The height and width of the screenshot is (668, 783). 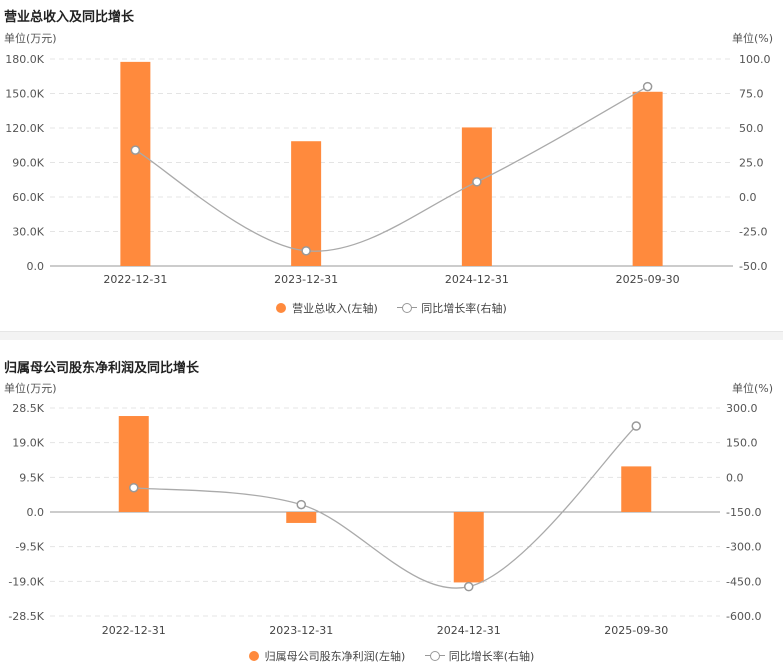 What do you see at coordinates (29, 547) in the screenshot?
I see `y-tick-label-left: -9.5K` at bounding box center [29, 547].